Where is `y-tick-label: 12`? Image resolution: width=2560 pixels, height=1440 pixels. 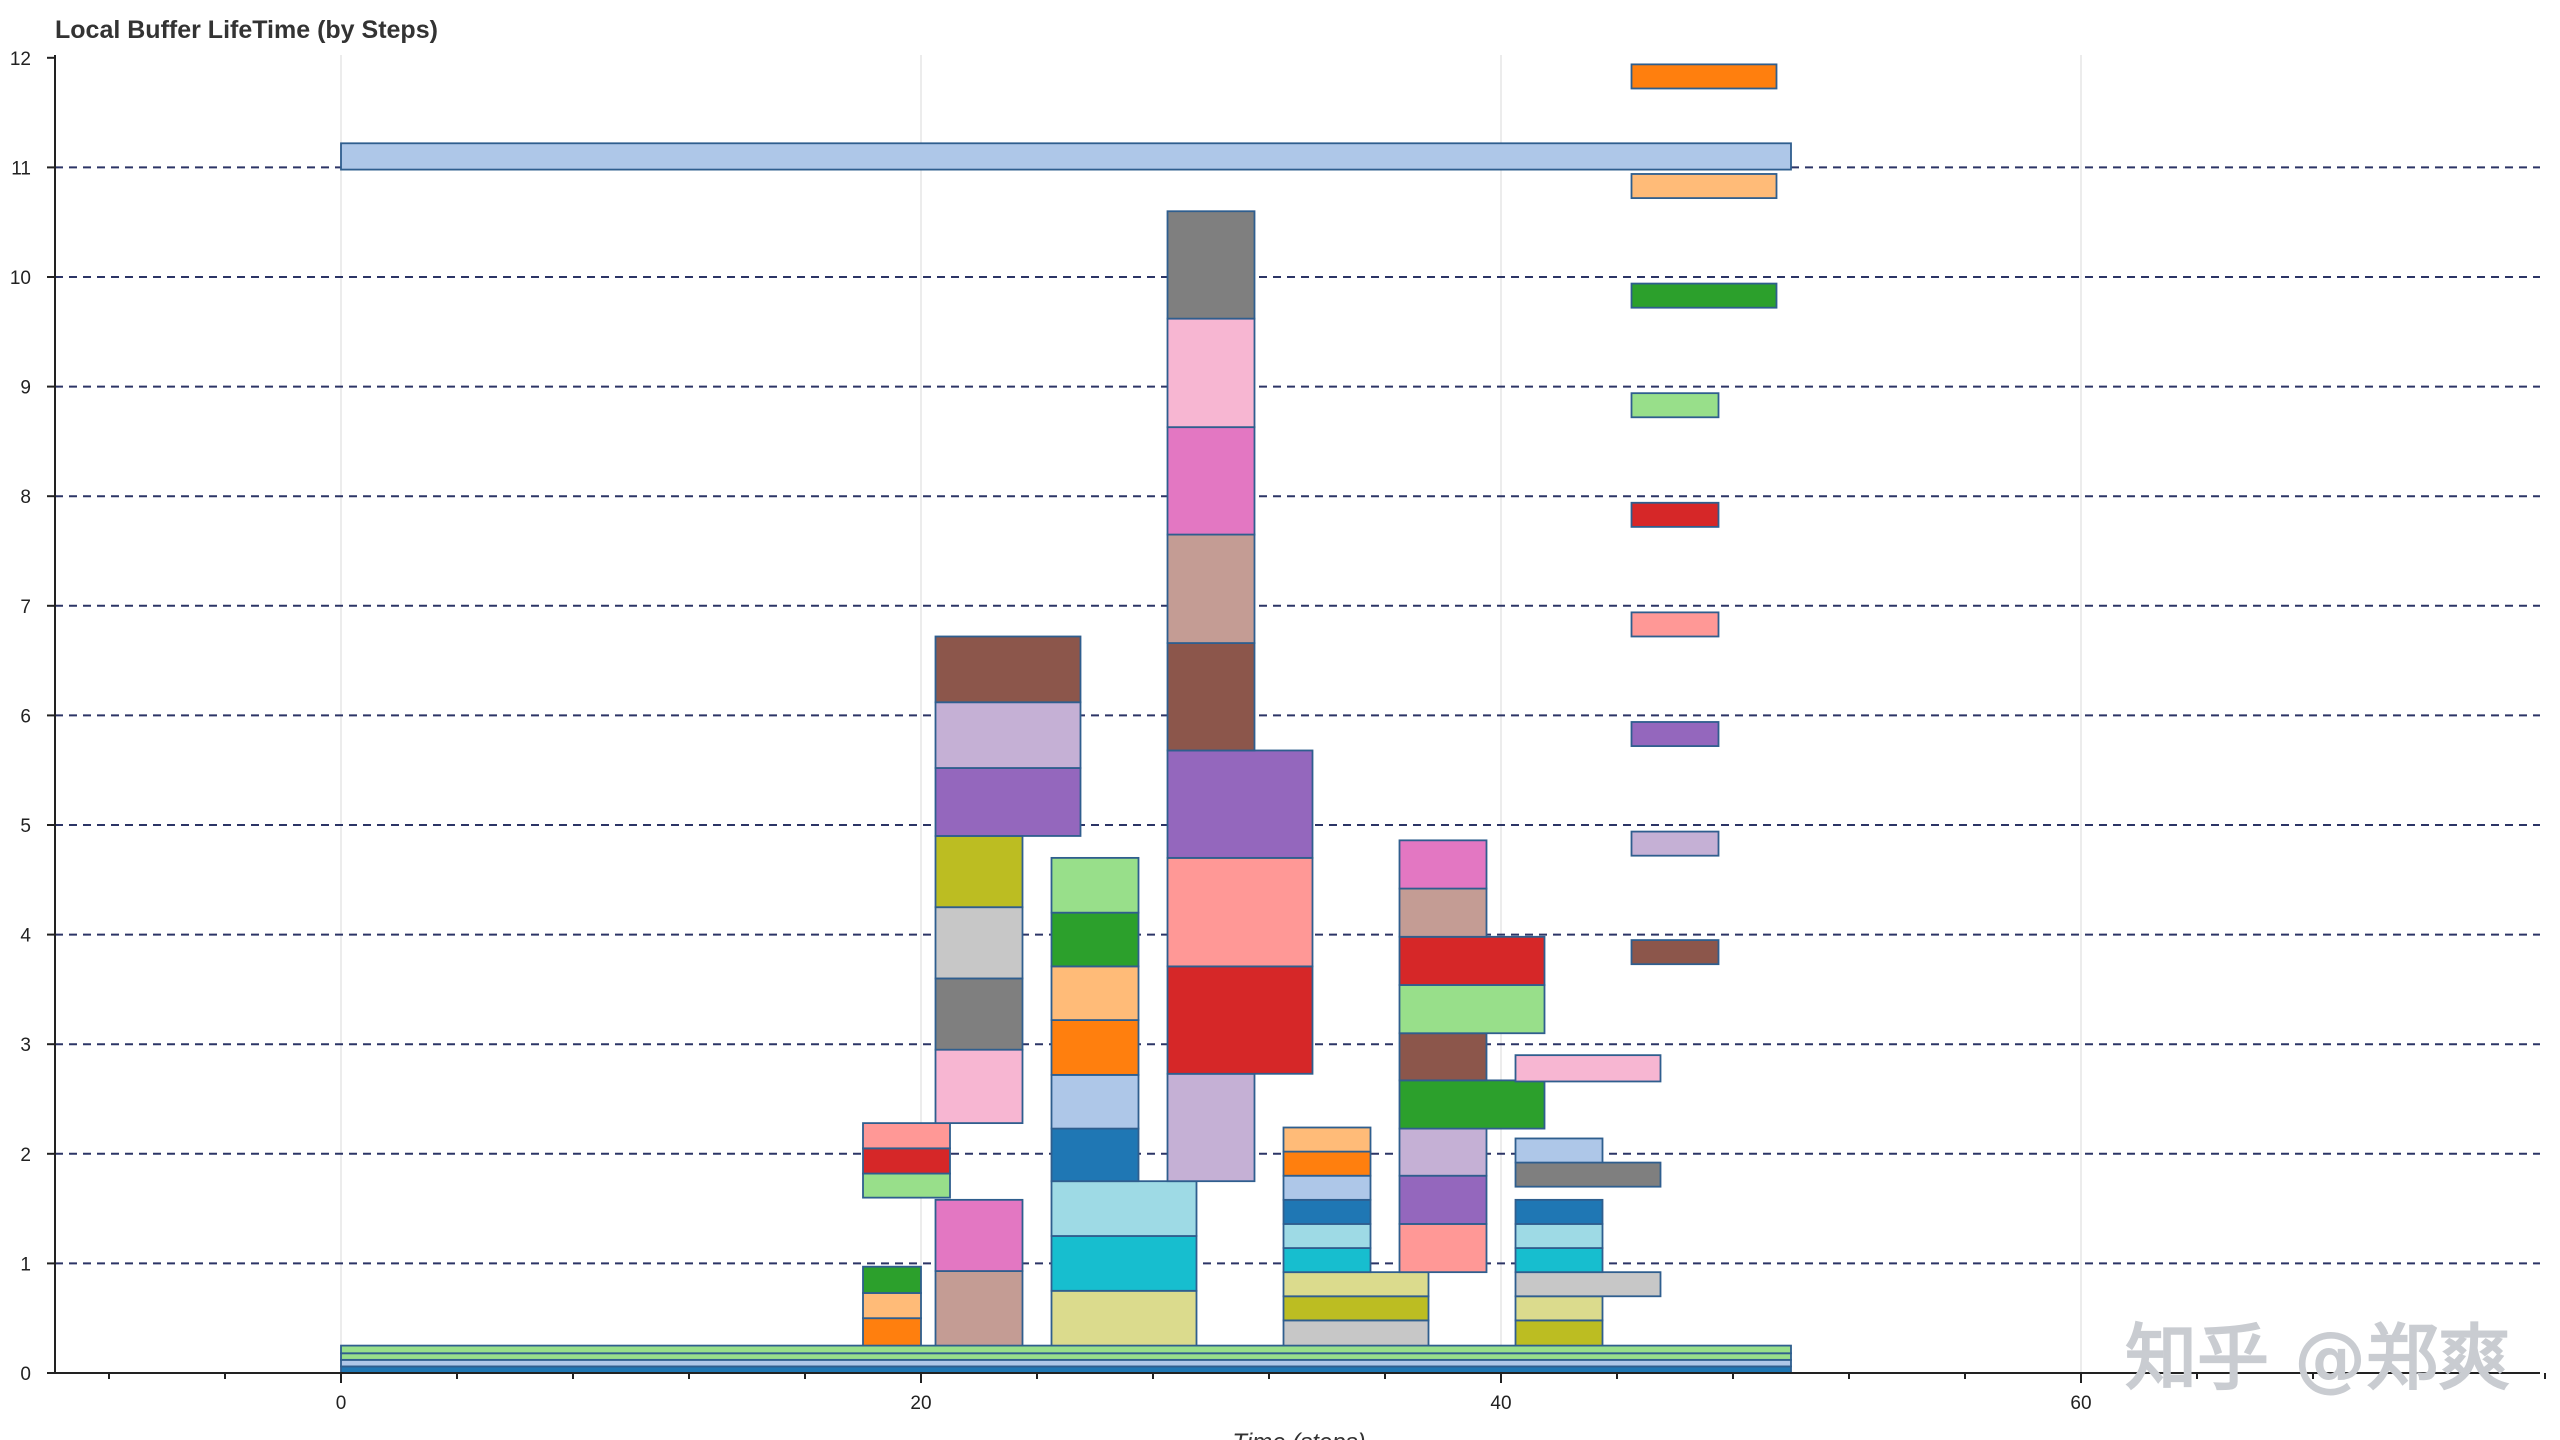
y-tick-label: 12 is located at coordinates (20, 59).